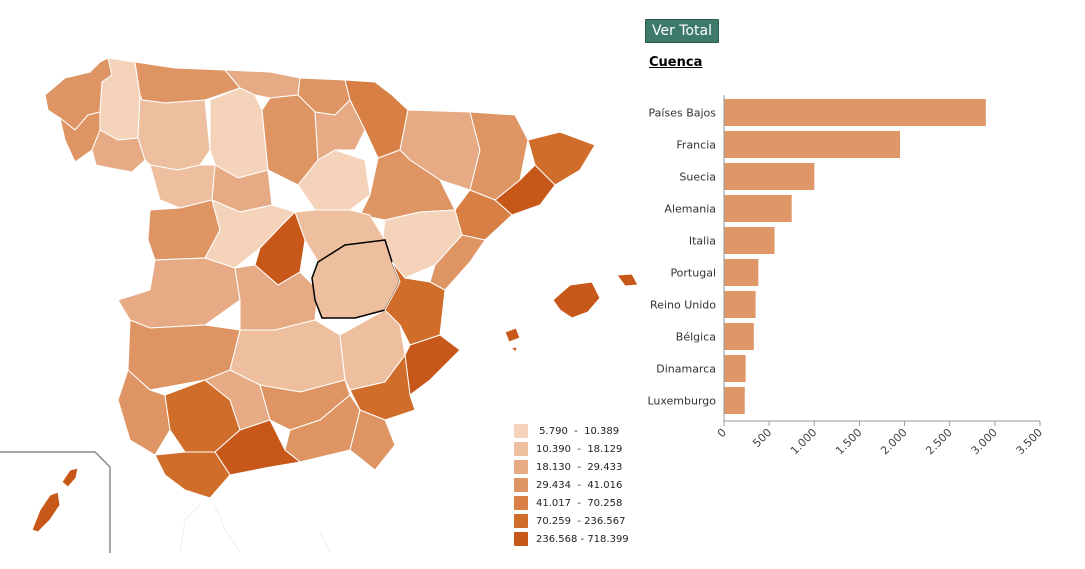  What do you see at coordinates (576, 300) in the screenshot?
I see `island-mallorca` at bounding box center [576, 300].